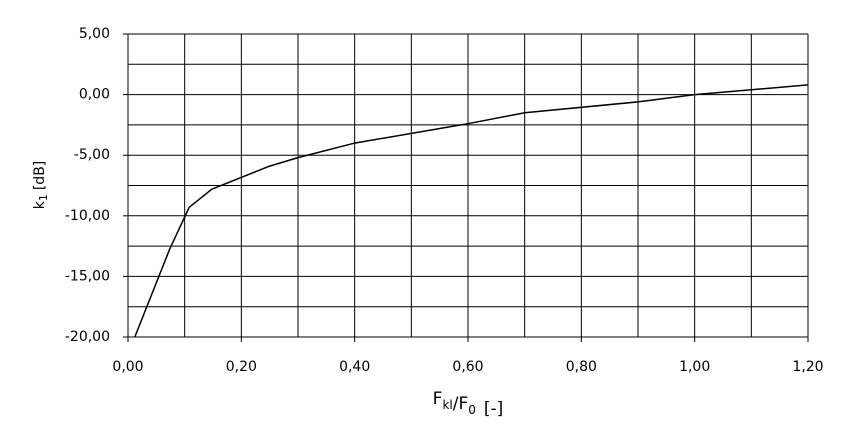  Describe the element at coordinates (241, 367) in the screenshot. I see `x-tick-label: 0,20` at that location.